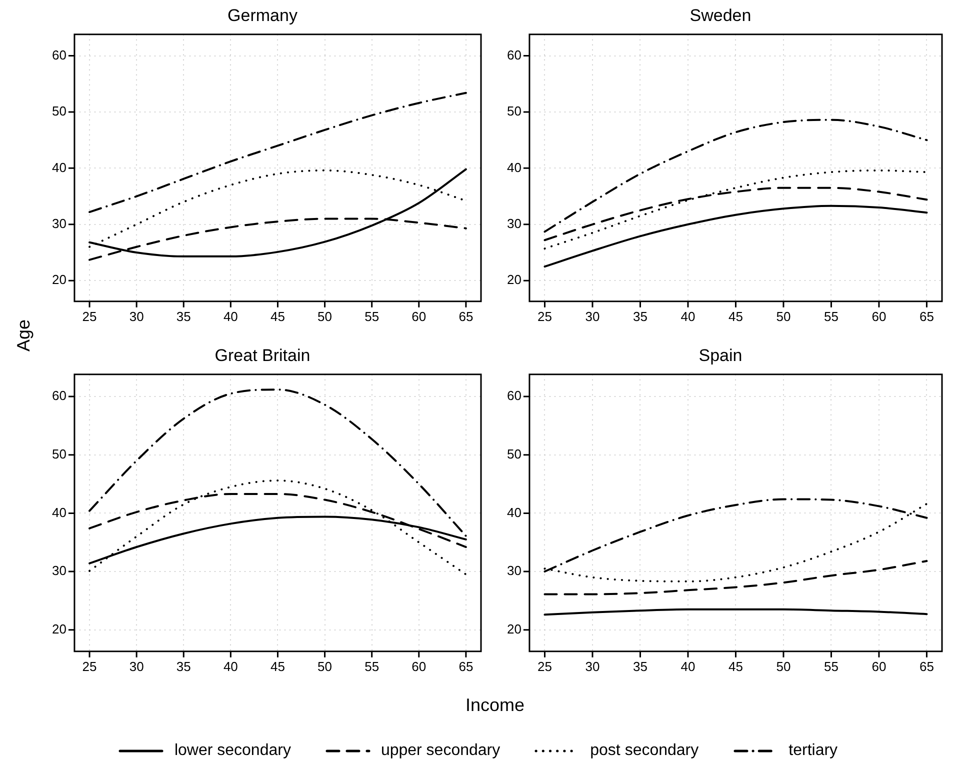 The image size is (956, 774). Describe the element at coordinates (721, 15) in the screenshot. I see `chart-title: Sweden` at that location.